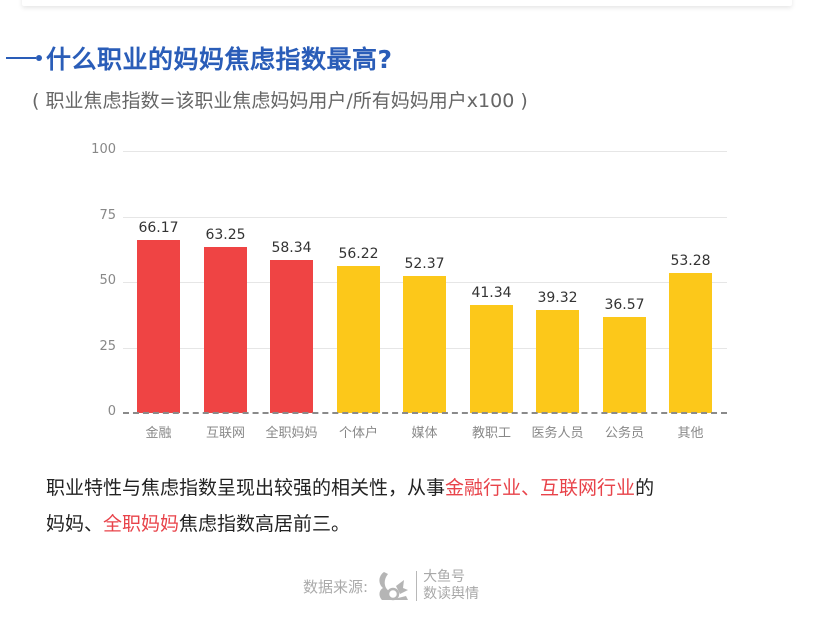 The image size is (825, 628). Describe the element at coordinates (291, 248) in the screenshot. I see `bar-value-label: 58.34` at that location.